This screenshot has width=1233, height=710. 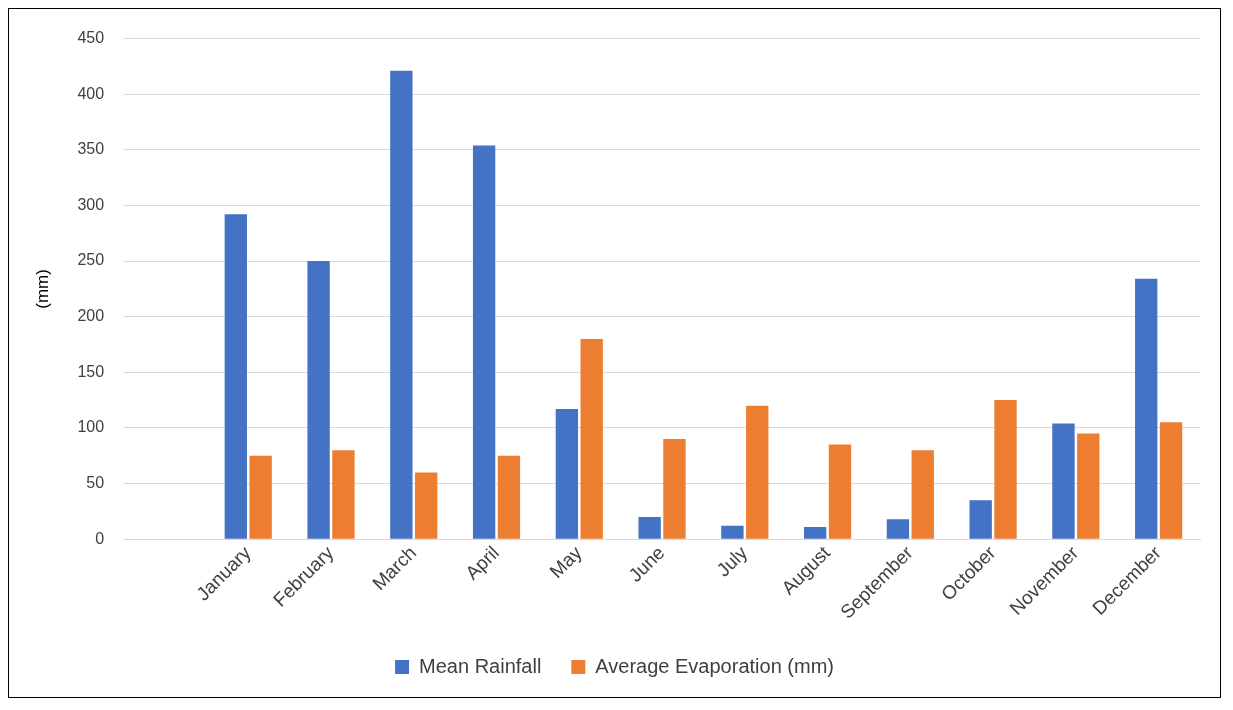 What do you see at coordinates (91, 316) in the screenshot?
I see `y-tick-label: 200` at bounding box center [91, 316].